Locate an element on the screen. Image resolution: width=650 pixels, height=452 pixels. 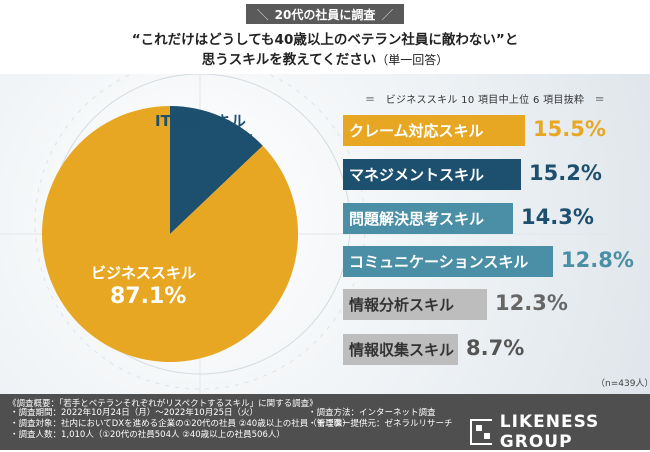
bar-label-3: 問題解決思考スキル is located at coordinates (417, 219).